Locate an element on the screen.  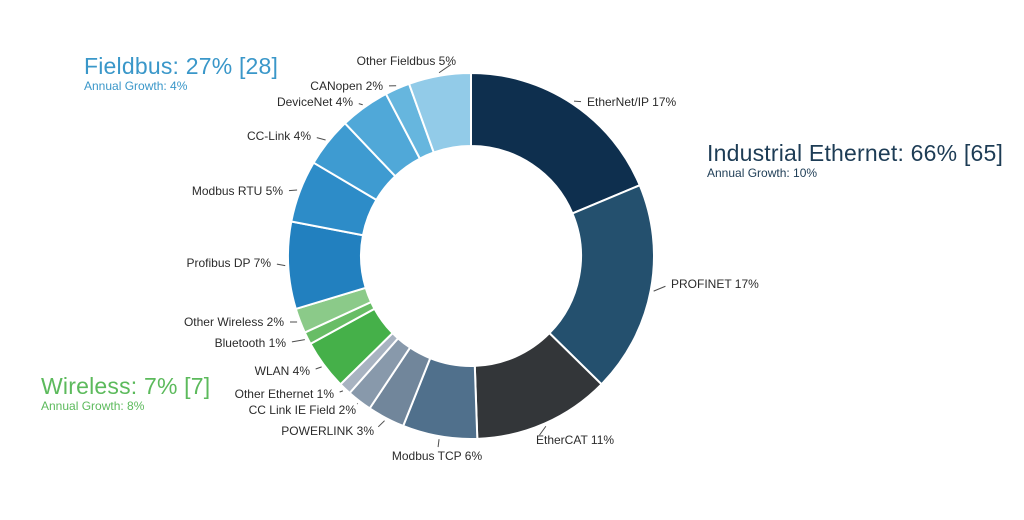
wireless-share-title: Wireless: 7% [7] is located at coordinates (126, 386).